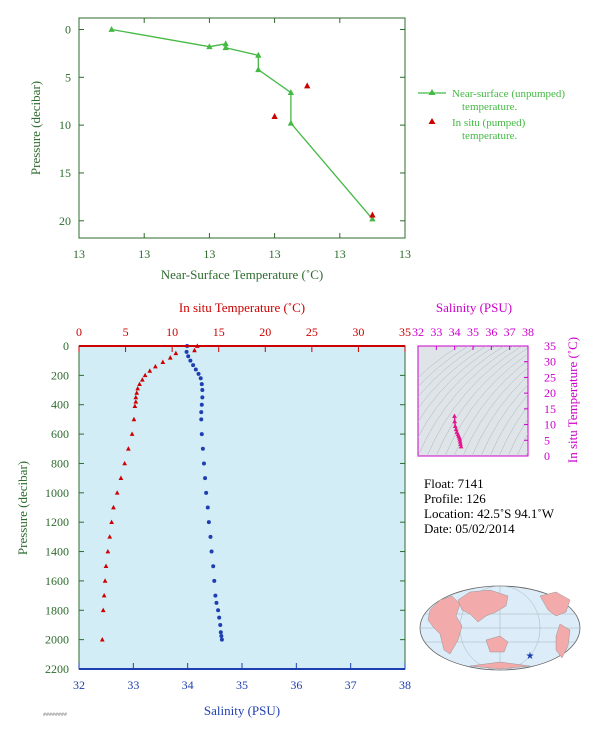 This screenshot has height=732, width=601. Describe the element at coordinates (57, 552) in the screenshot. I see `profile-y-tick-label: 1400` at that location.